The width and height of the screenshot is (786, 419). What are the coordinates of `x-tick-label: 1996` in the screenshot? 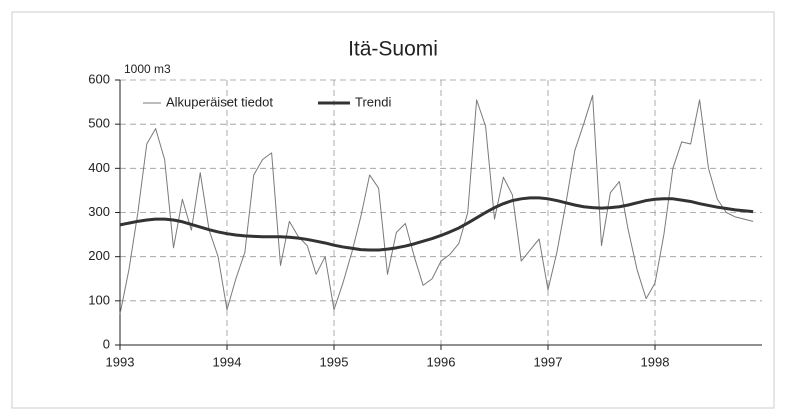 It's located at (441, 361).